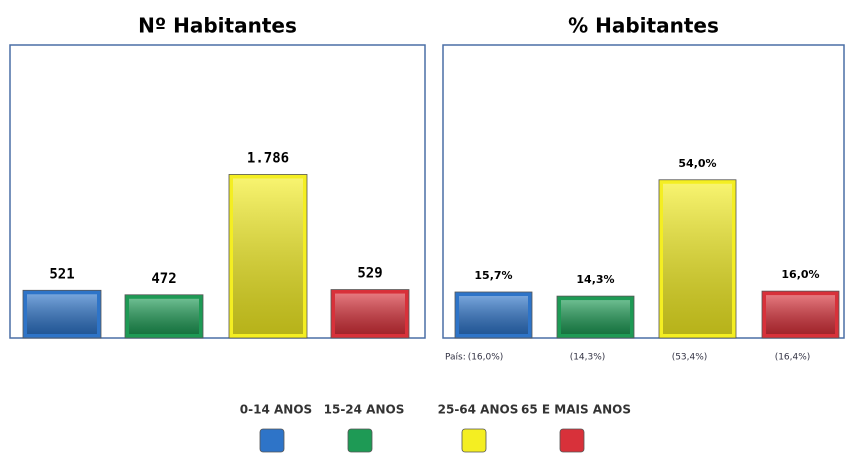 The height and width of the screenshot is (454, 845). Describe the element at coordinates (576, 410) in the screenshot. I see `legend-label: 65 E MAIS ANOS` at that location.